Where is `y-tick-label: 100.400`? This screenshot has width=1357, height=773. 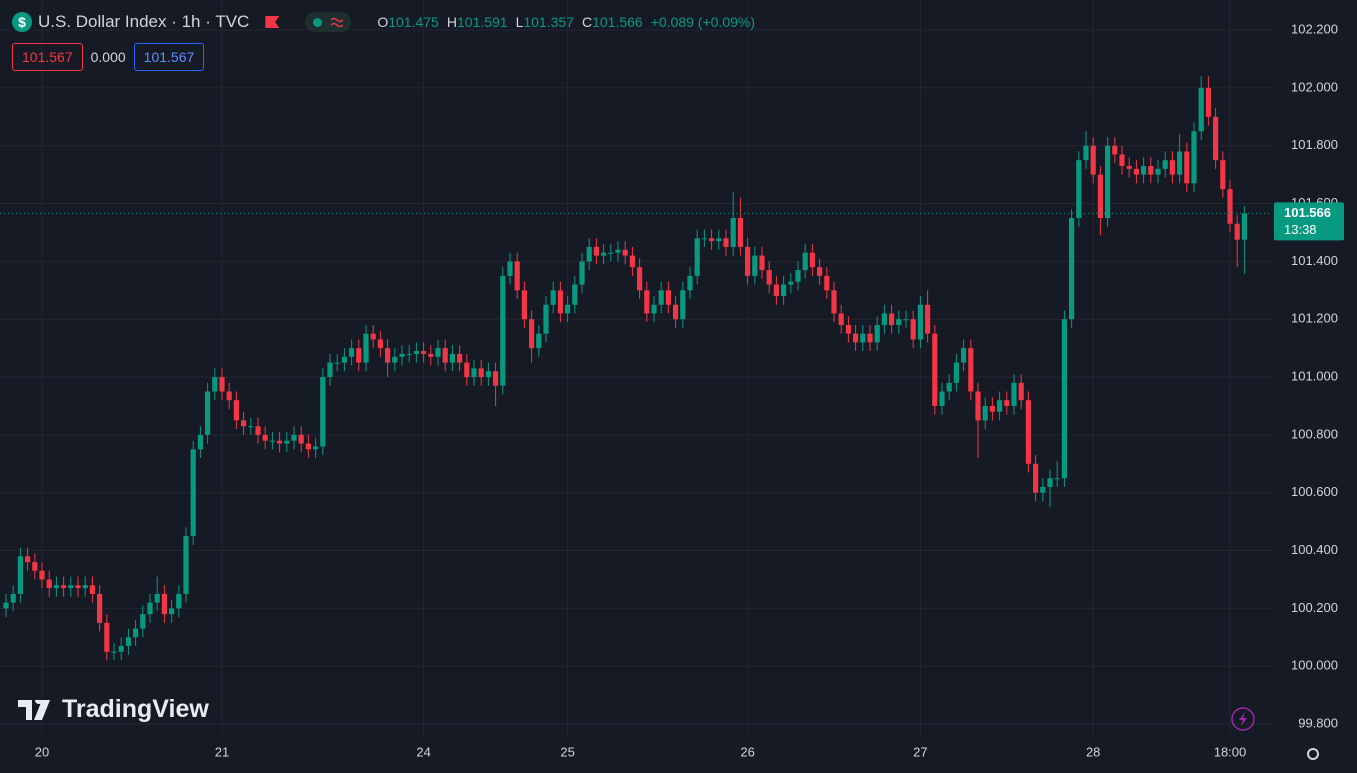 y-tick-label: 100.400 is located at coordinates (1314, 549).